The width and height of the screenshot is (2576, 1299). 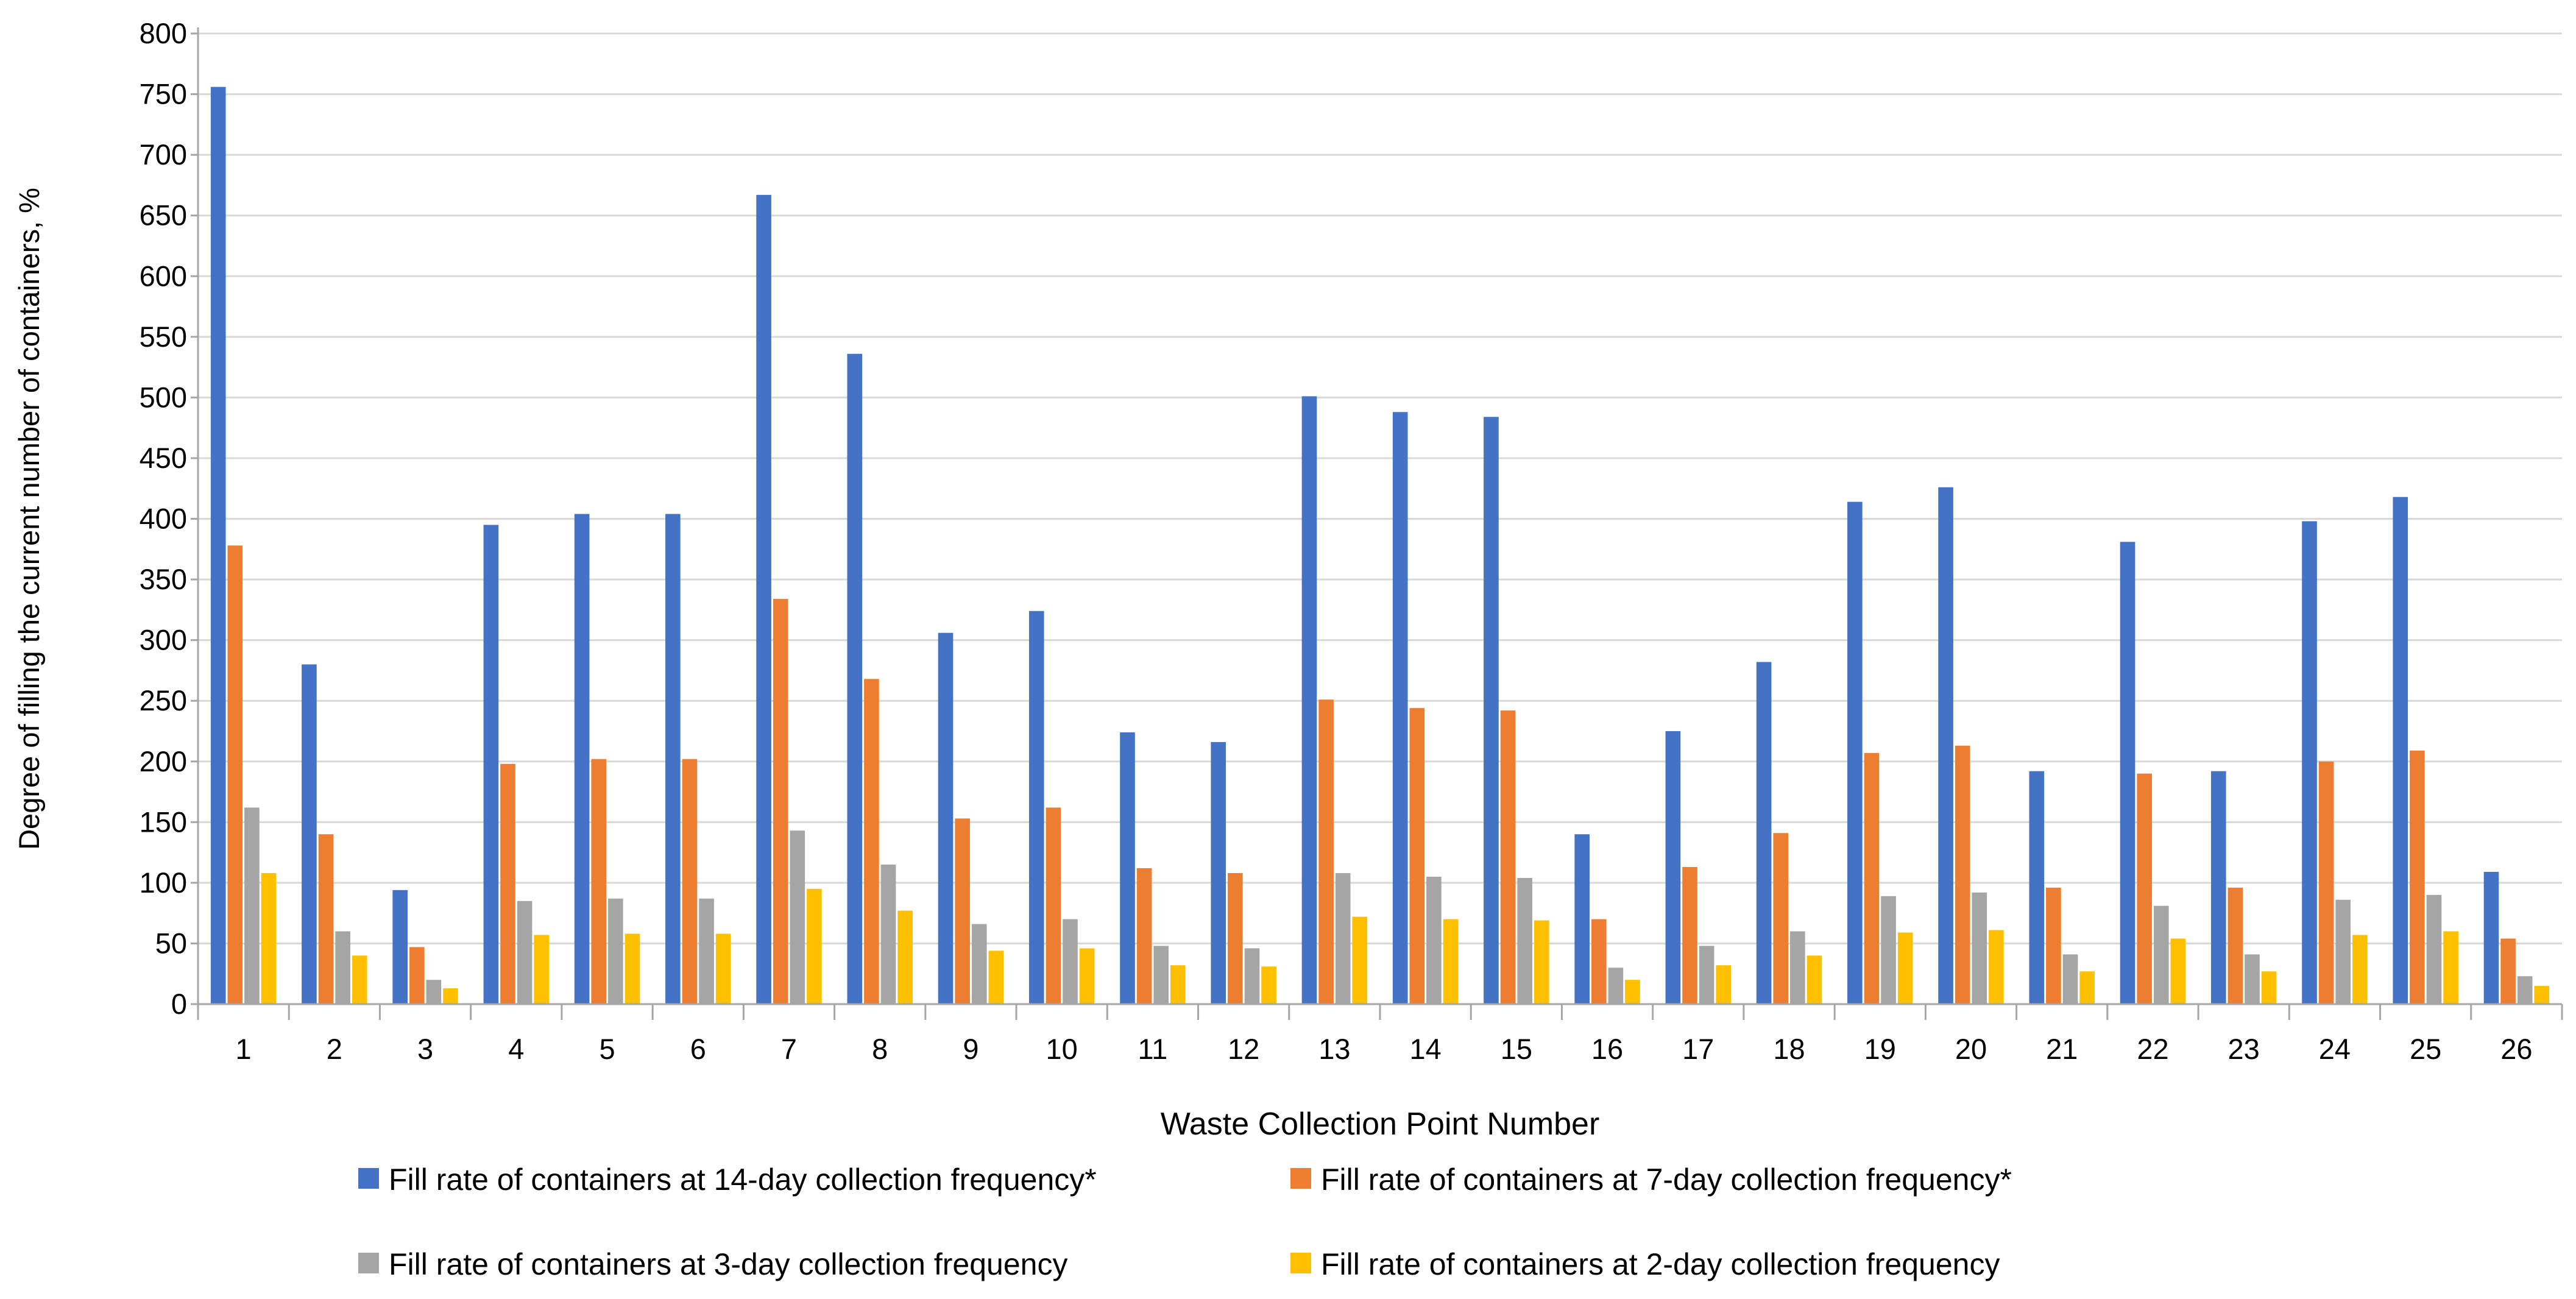 I want to click on x-tick-label: 15, so click(x=1516, y=1049).